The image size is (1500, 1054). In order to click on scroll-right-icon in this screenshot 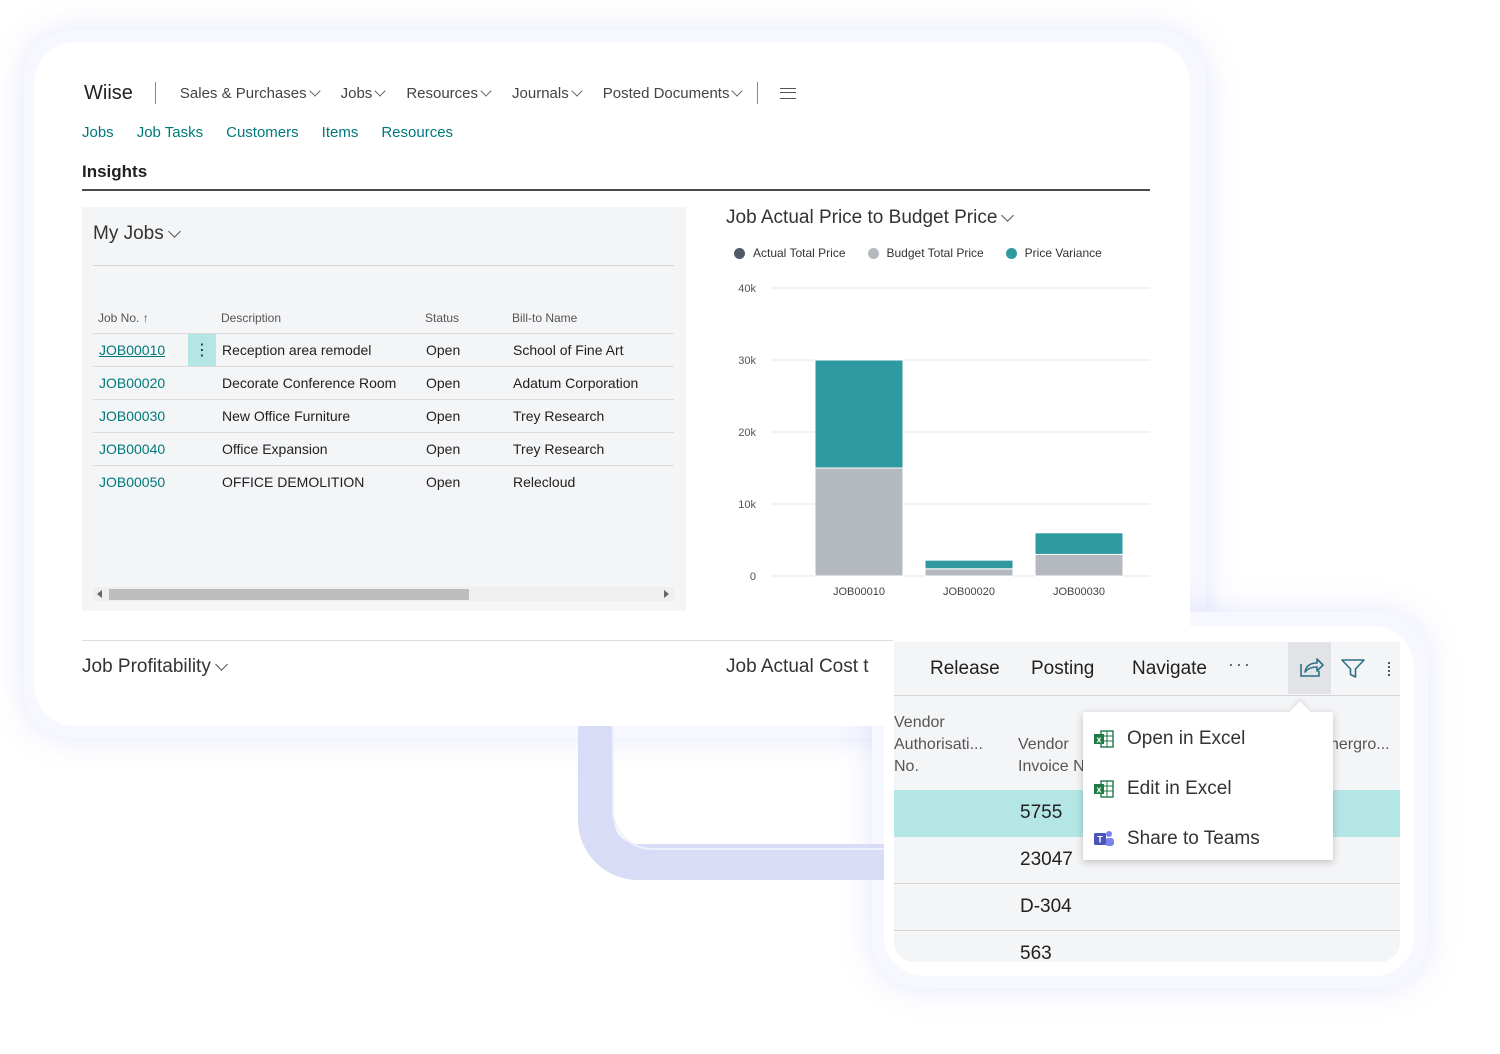, I will do `click(666, 594)`.